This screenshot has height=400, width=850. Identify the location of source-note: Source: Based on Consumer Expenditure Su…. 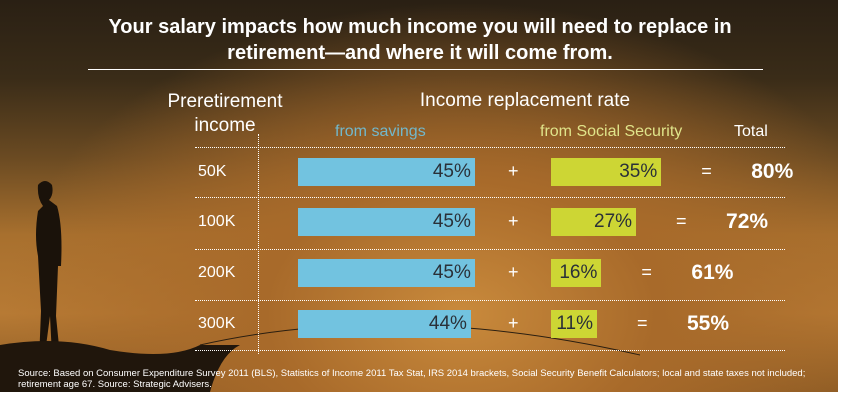
(412, 379).